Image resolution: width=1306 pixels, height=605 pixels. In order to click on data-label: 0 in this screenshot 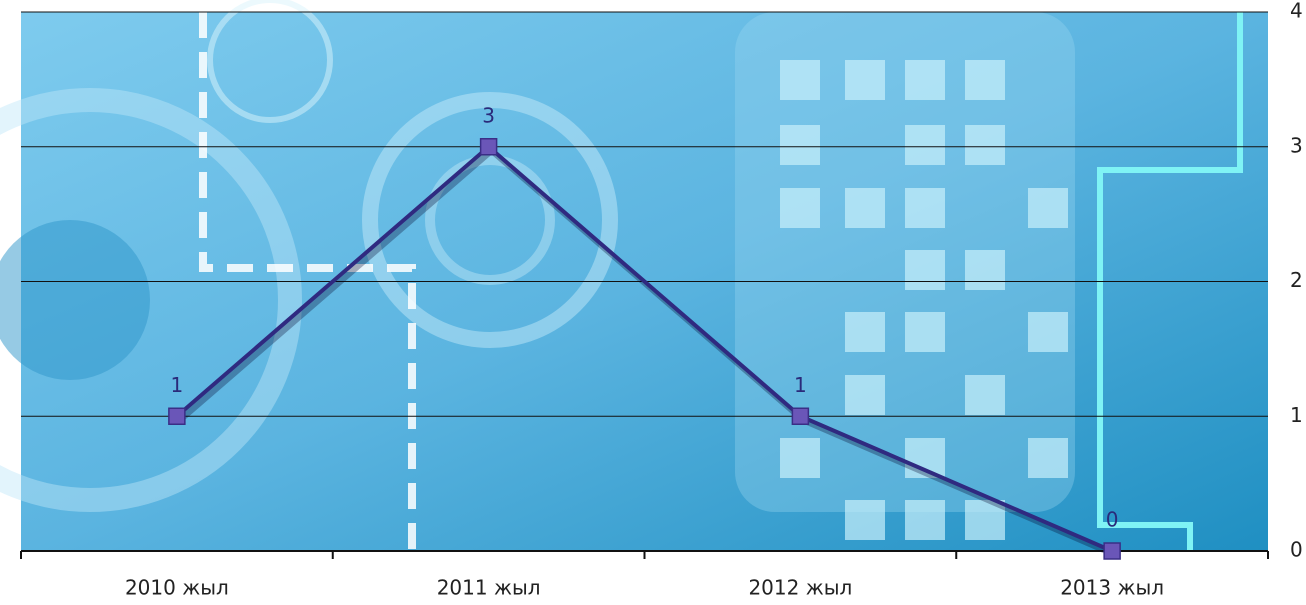, I will do `click(1112, 520)`.